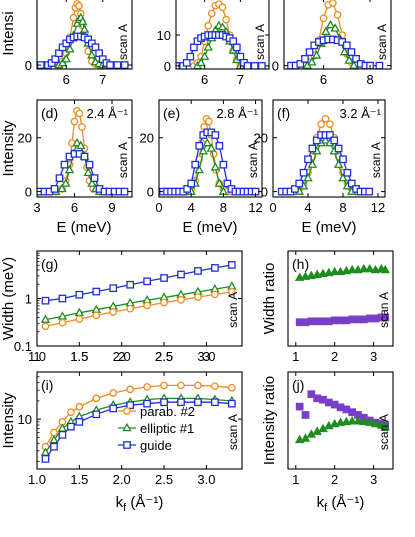 This screenshot has height=537, width=415. What do you see at coordinates (138, 296) in the screenshot?
I see `plot-area-g` at bounding box center [138, 296].